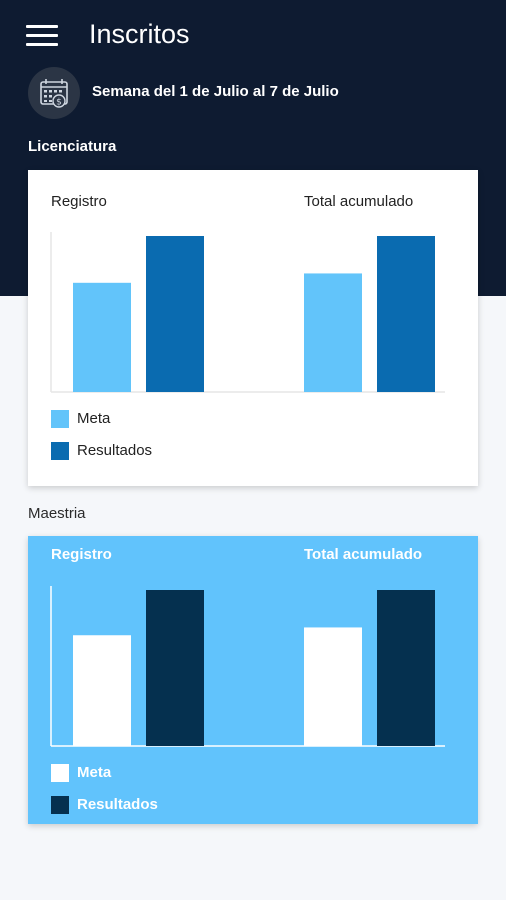 The width and height of the screenshot is (506, 900). What do you see at coordinates (215, 91) in the screenshot?
I see `week-range-label: Semana del 1 de Julio al 7 de Julio` at bounding box center [215, 91].